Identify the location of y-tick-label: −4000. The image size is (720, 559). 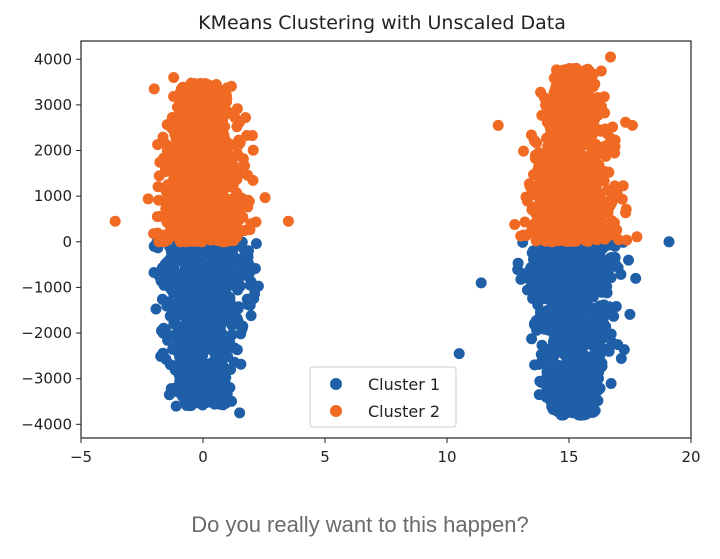
(46, 424).